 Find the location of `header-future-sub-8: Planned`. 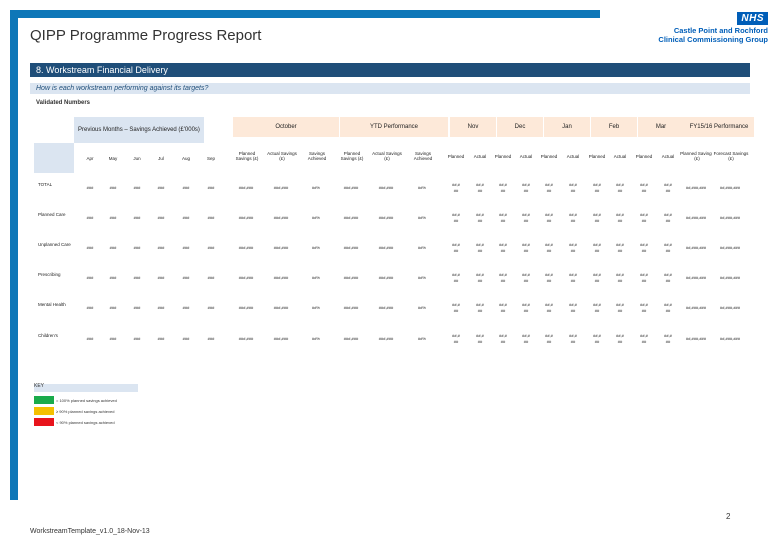

header-future-sub-8: Planned is located at coordinates (644, 156).